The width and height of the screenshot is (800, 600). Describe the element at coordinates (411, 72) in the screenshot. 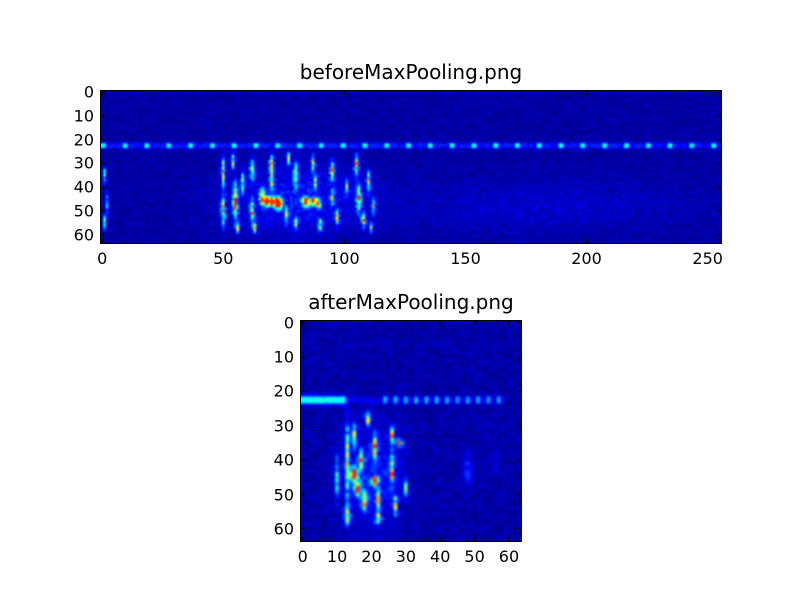

I see `chart-title-before: beforeMaxPooling.png` at that location.